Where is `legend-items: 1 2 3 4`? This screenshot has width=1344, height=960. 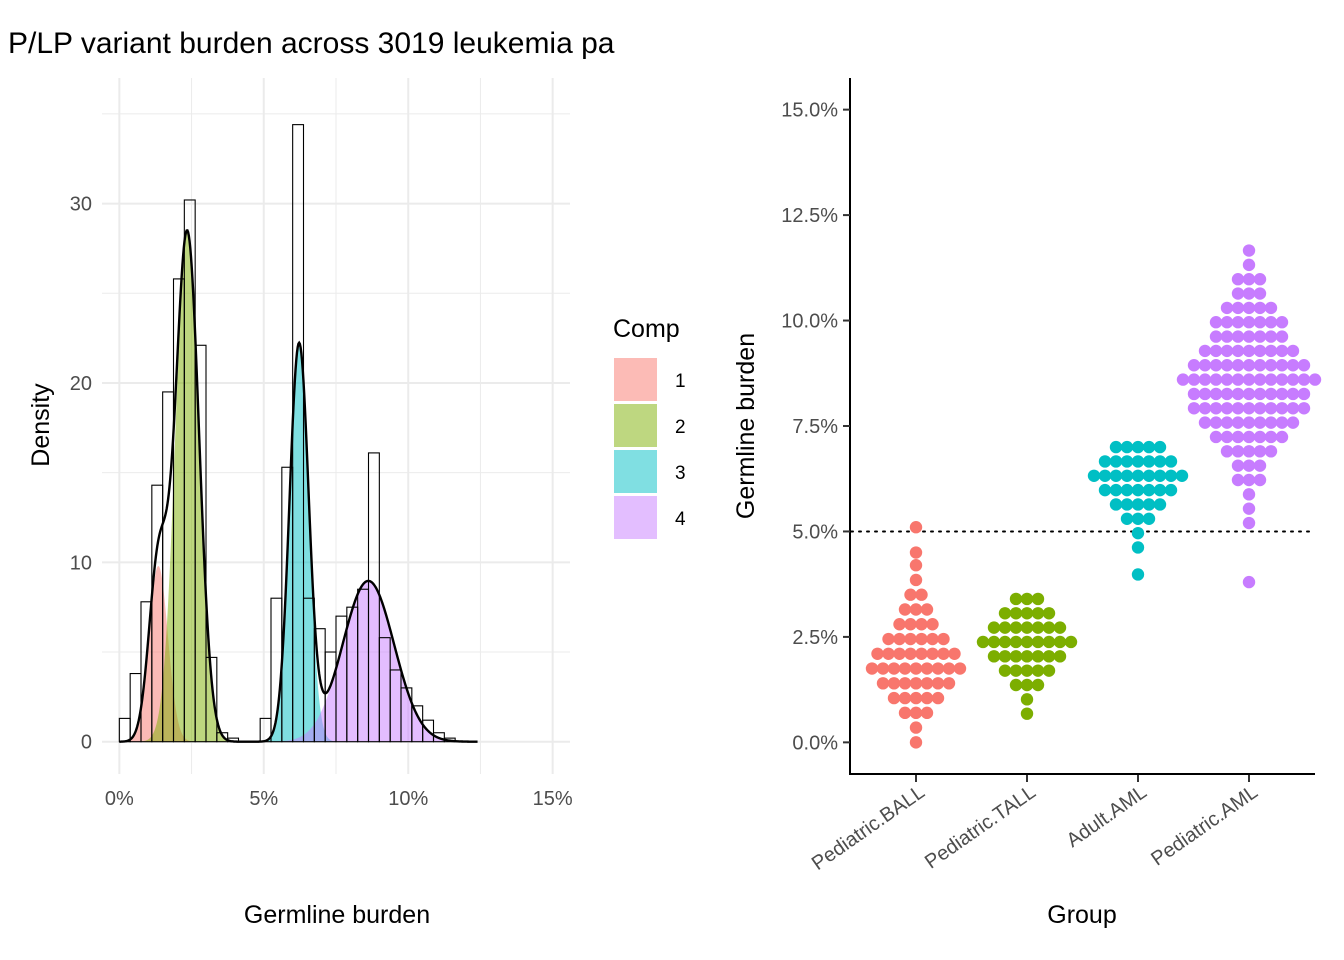
legend-items: 1 2 3 4 is located at coordinates (650, 448).